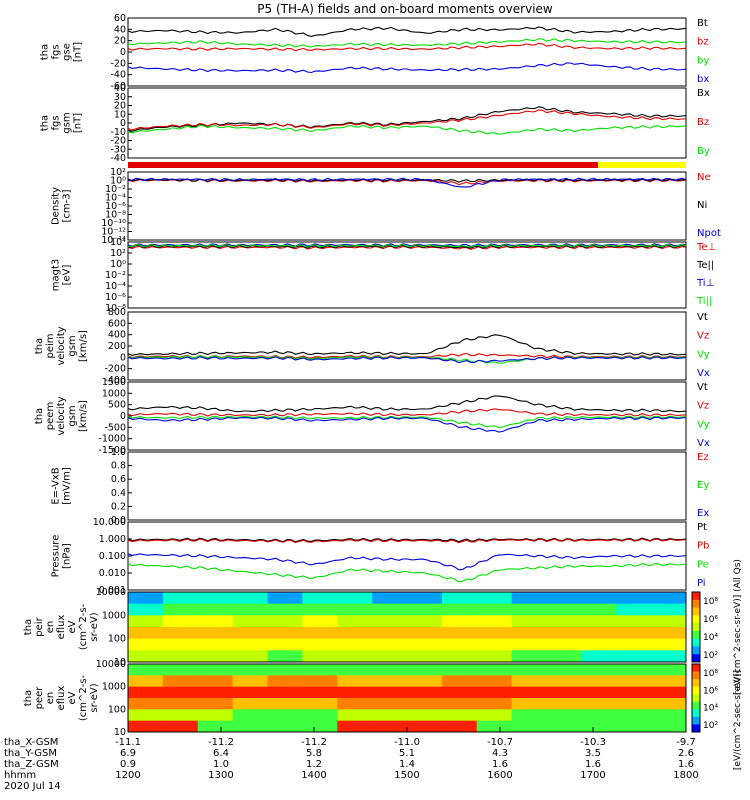 The width and height of the screenshot is (750, 800). Describe the element at coordinates (703, 457) in the screenshot. I see `legend-ez: Ez` at that location.